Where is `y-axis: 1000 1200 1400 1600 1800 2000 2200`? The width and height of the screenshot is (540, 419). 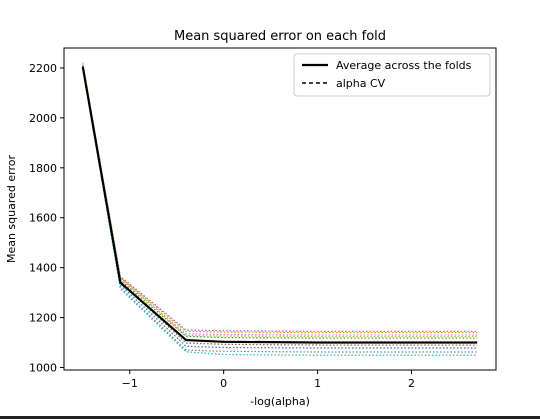 y-axis: 1000 1200 1400 1600 1800 2000 2200 is located at coordinates (46, 218).